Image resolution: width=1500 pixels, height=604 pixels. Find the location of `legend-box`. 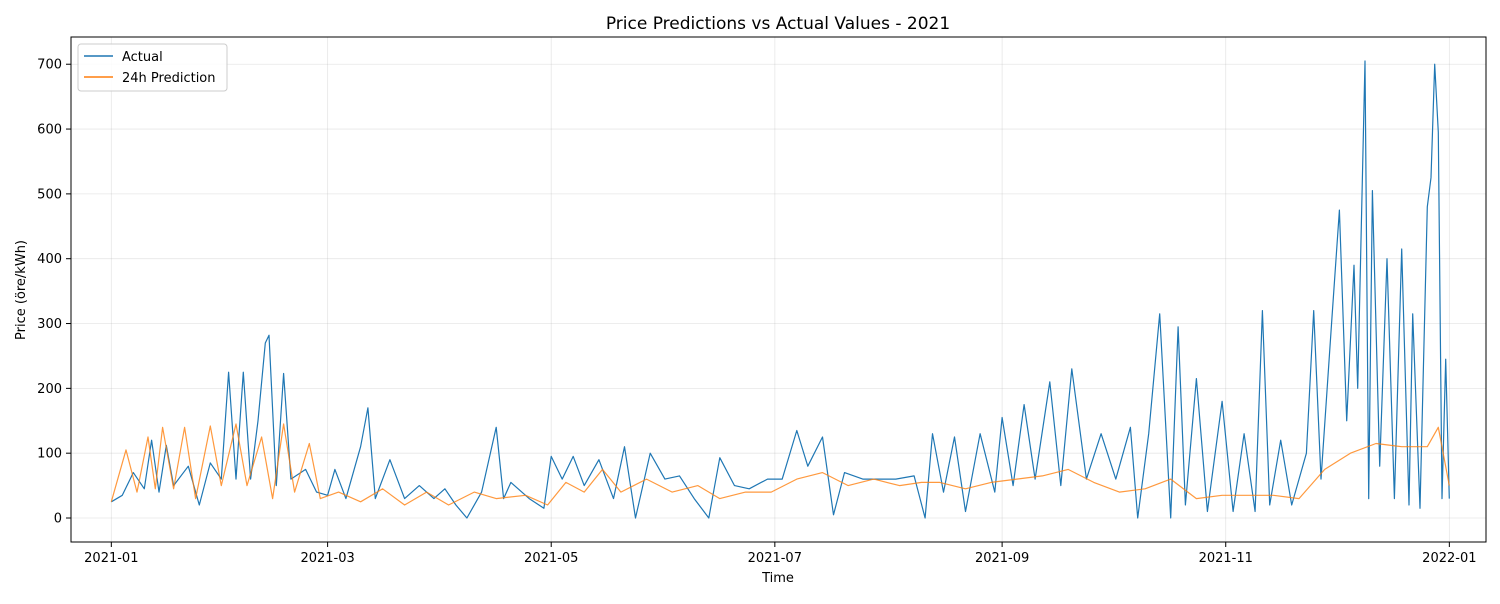

legend-box is located at coordinates (152, 67).